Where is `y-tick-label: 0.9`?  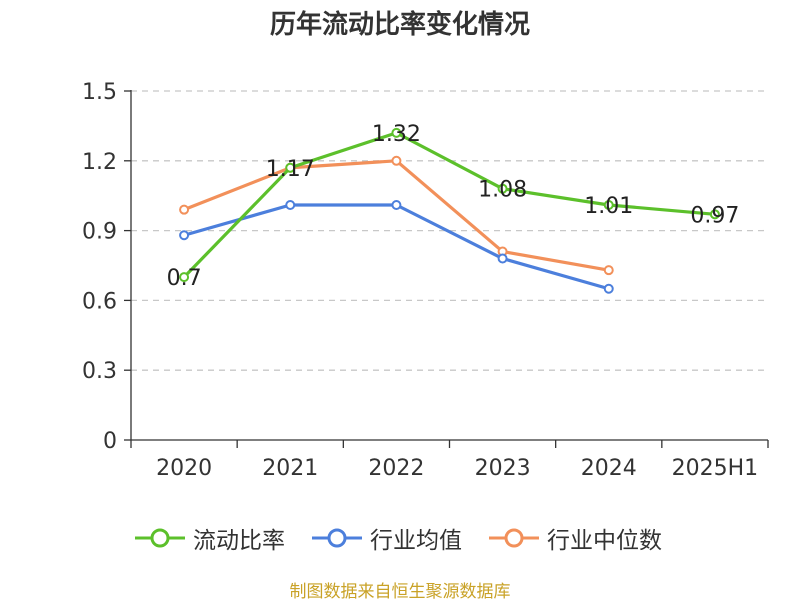
y-tick-label: 0.9 is located at coordinates (99, 232).